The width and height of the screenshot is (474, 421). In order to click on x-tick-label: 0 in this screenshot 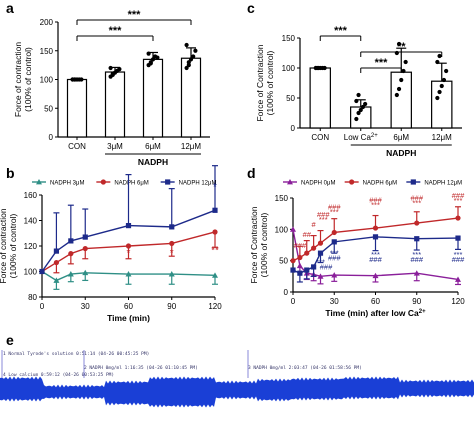, I will do `click(42, 306)`.